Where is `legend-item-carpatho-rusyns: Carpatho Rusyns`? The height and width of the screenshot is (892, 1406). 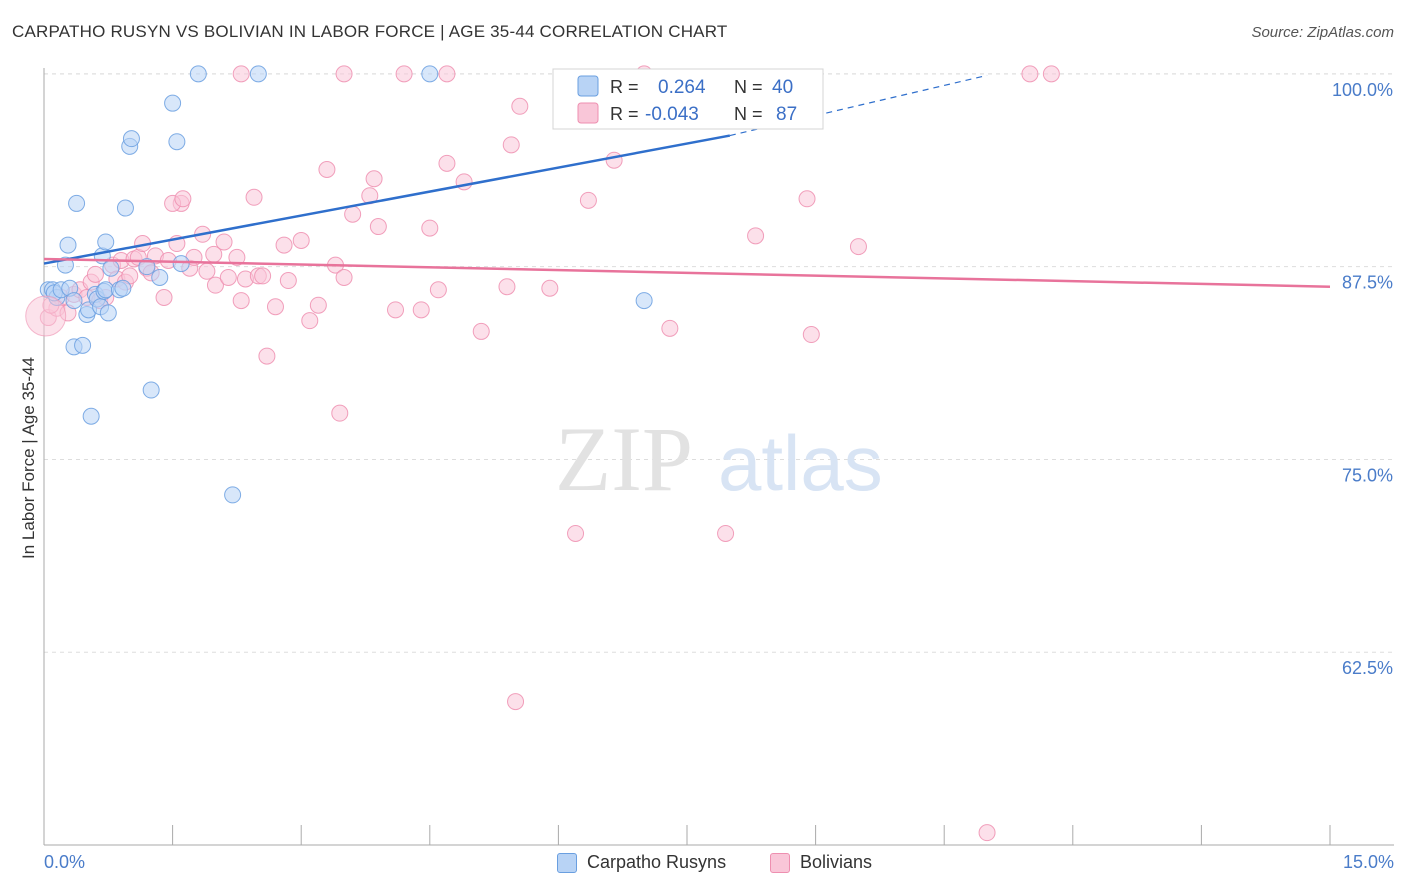 legend-item-carpatho-rusyns: Carpatho Rusyns is located at coordinates (641, 862).